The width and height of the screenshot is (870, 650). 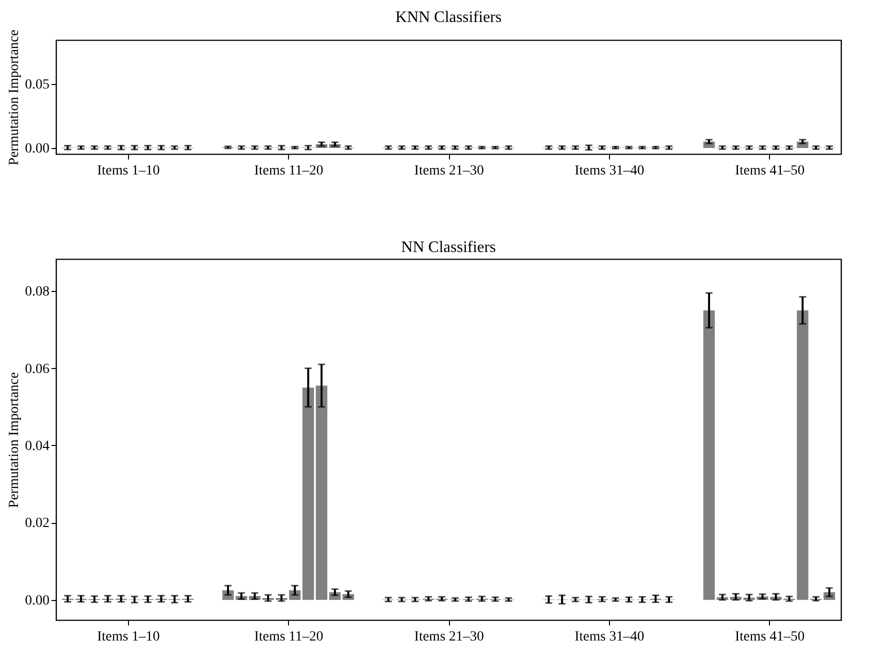 I want to click on y-tick-label: 0.05, so click(x=37, y=85).